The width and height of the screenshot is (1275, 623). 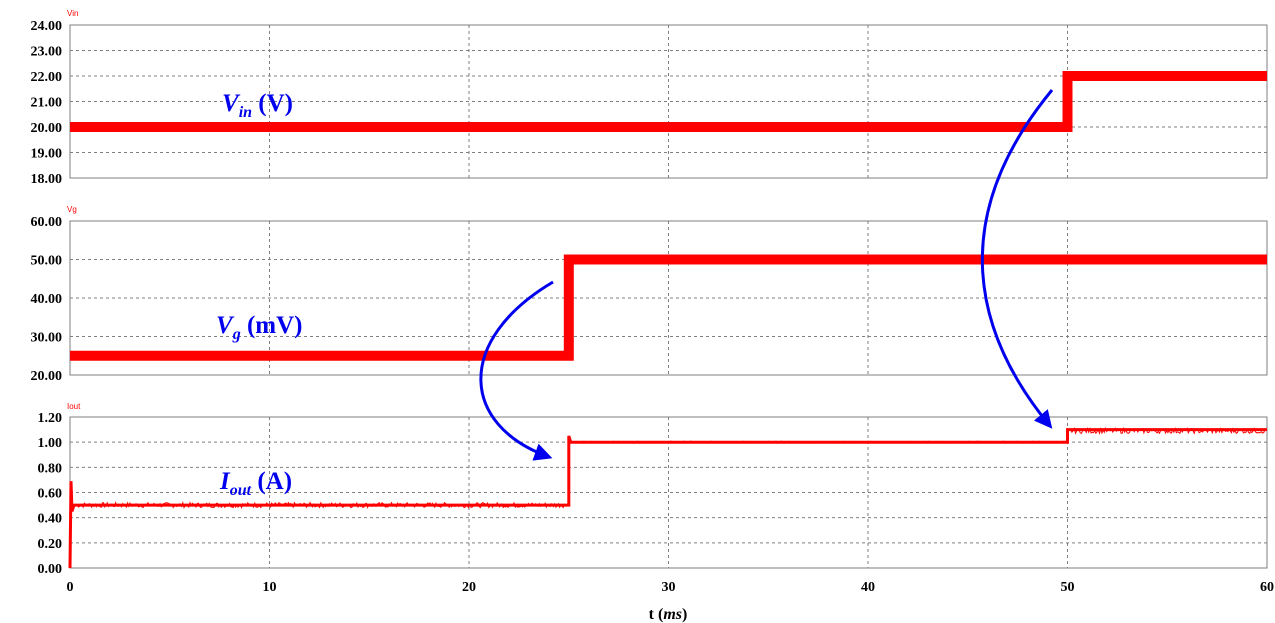 What do you see at coordinates (236, 334) in the screenshot?
I see `vg-annotation-subscript: g` at bounding box center [236, 334].